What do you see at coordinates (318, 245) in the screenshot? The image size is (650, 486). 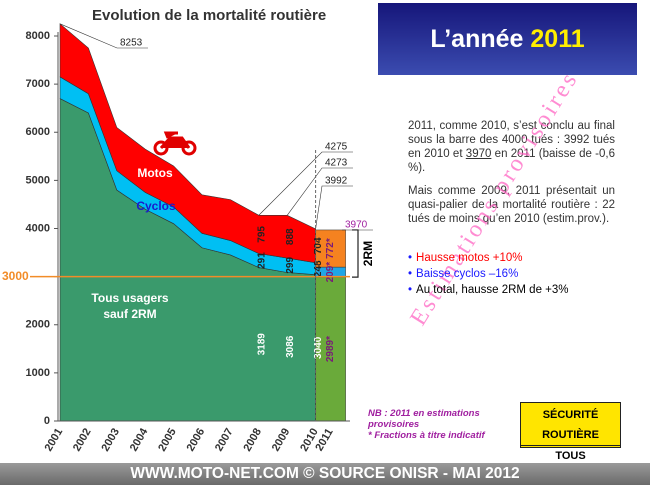 I see `data-label: 704` at bounding box center [318, 245].